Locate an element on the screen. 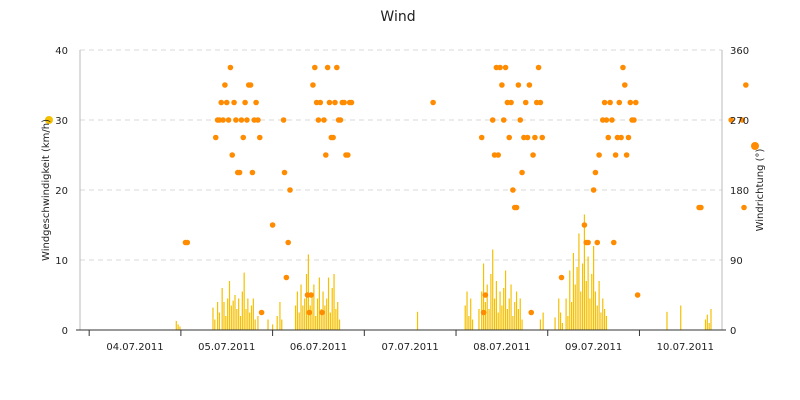 The width and height of the screenshot is (800, 400). right-tick-label: 180 is located at coordinates (739, 191).